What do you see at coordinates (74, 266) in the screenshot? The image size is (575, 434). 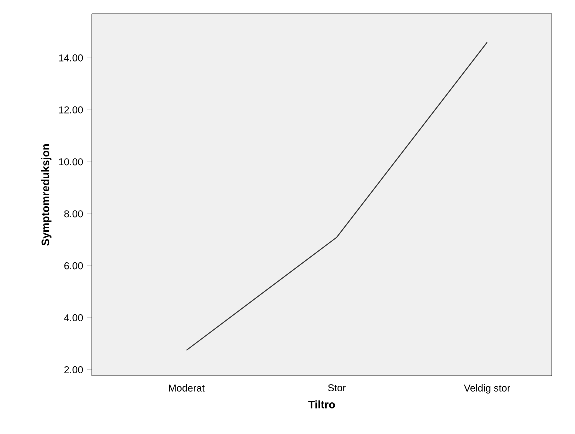 I see `y-tick-label: 6.00` at bounding box center [74, 266].